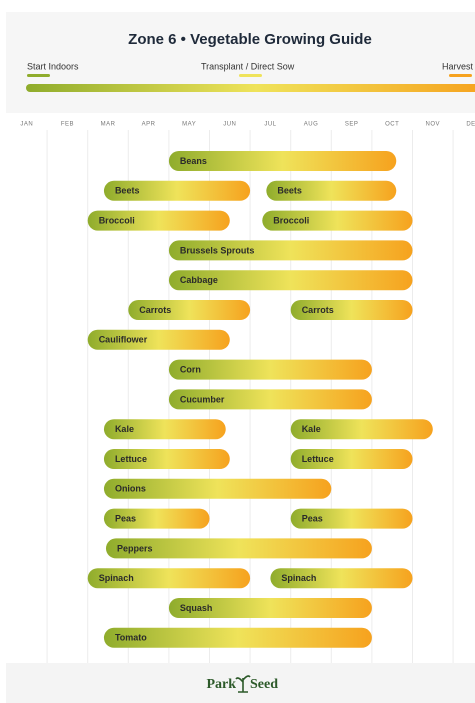 The width and height of the screenshot is (475, 703). What do you see at coordinates (196, 608) in the screenshot?
I see `crop-label: Squash` at bounding box center [196, 608].